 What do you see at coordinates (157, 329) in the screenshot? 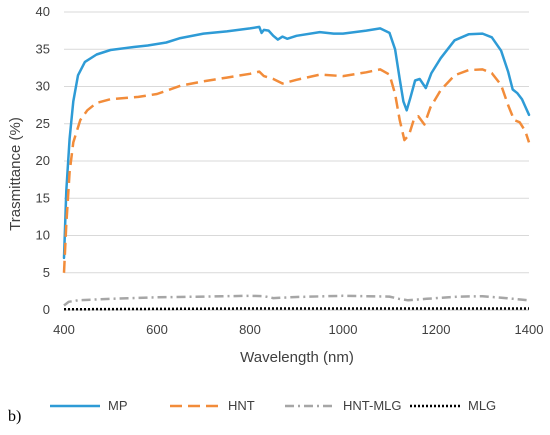
I see `x-tick-label: 600` at bounding box center [157, 329].